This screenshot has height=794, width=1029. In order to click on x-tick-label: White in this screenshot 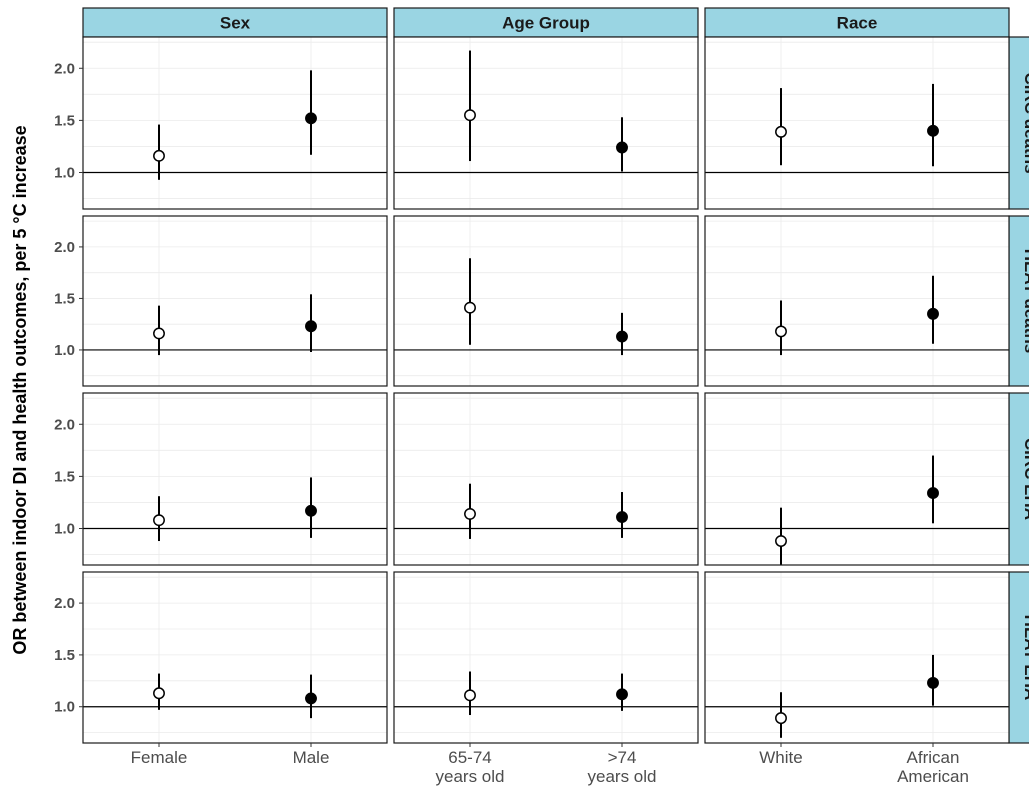, I will do `click(780, 757)`.